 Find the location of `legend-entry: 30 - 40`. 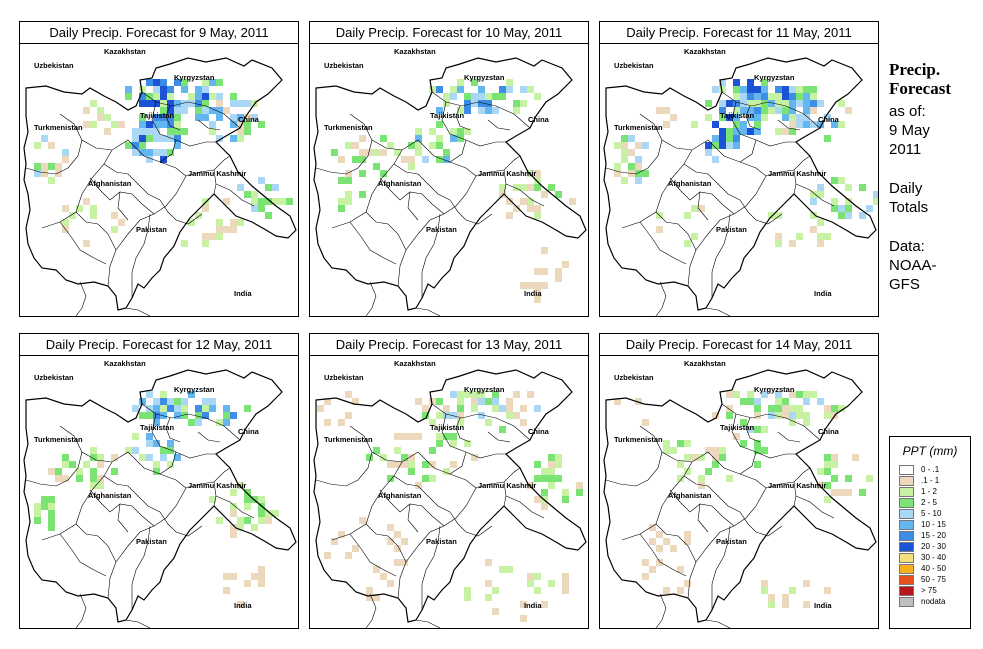

legend-entry: 30 - 40 is located at coordinates (934, 557).